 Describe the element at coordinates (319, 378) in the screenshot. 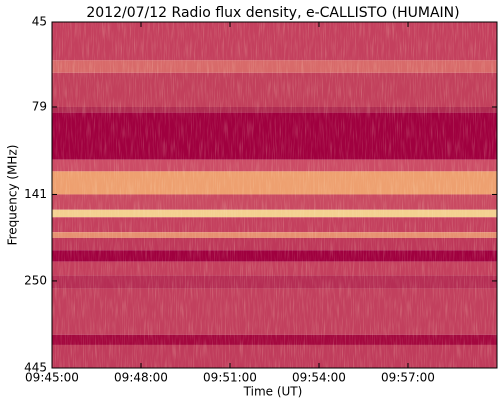

I see `x-tick-label: 09:54:00` at that location.